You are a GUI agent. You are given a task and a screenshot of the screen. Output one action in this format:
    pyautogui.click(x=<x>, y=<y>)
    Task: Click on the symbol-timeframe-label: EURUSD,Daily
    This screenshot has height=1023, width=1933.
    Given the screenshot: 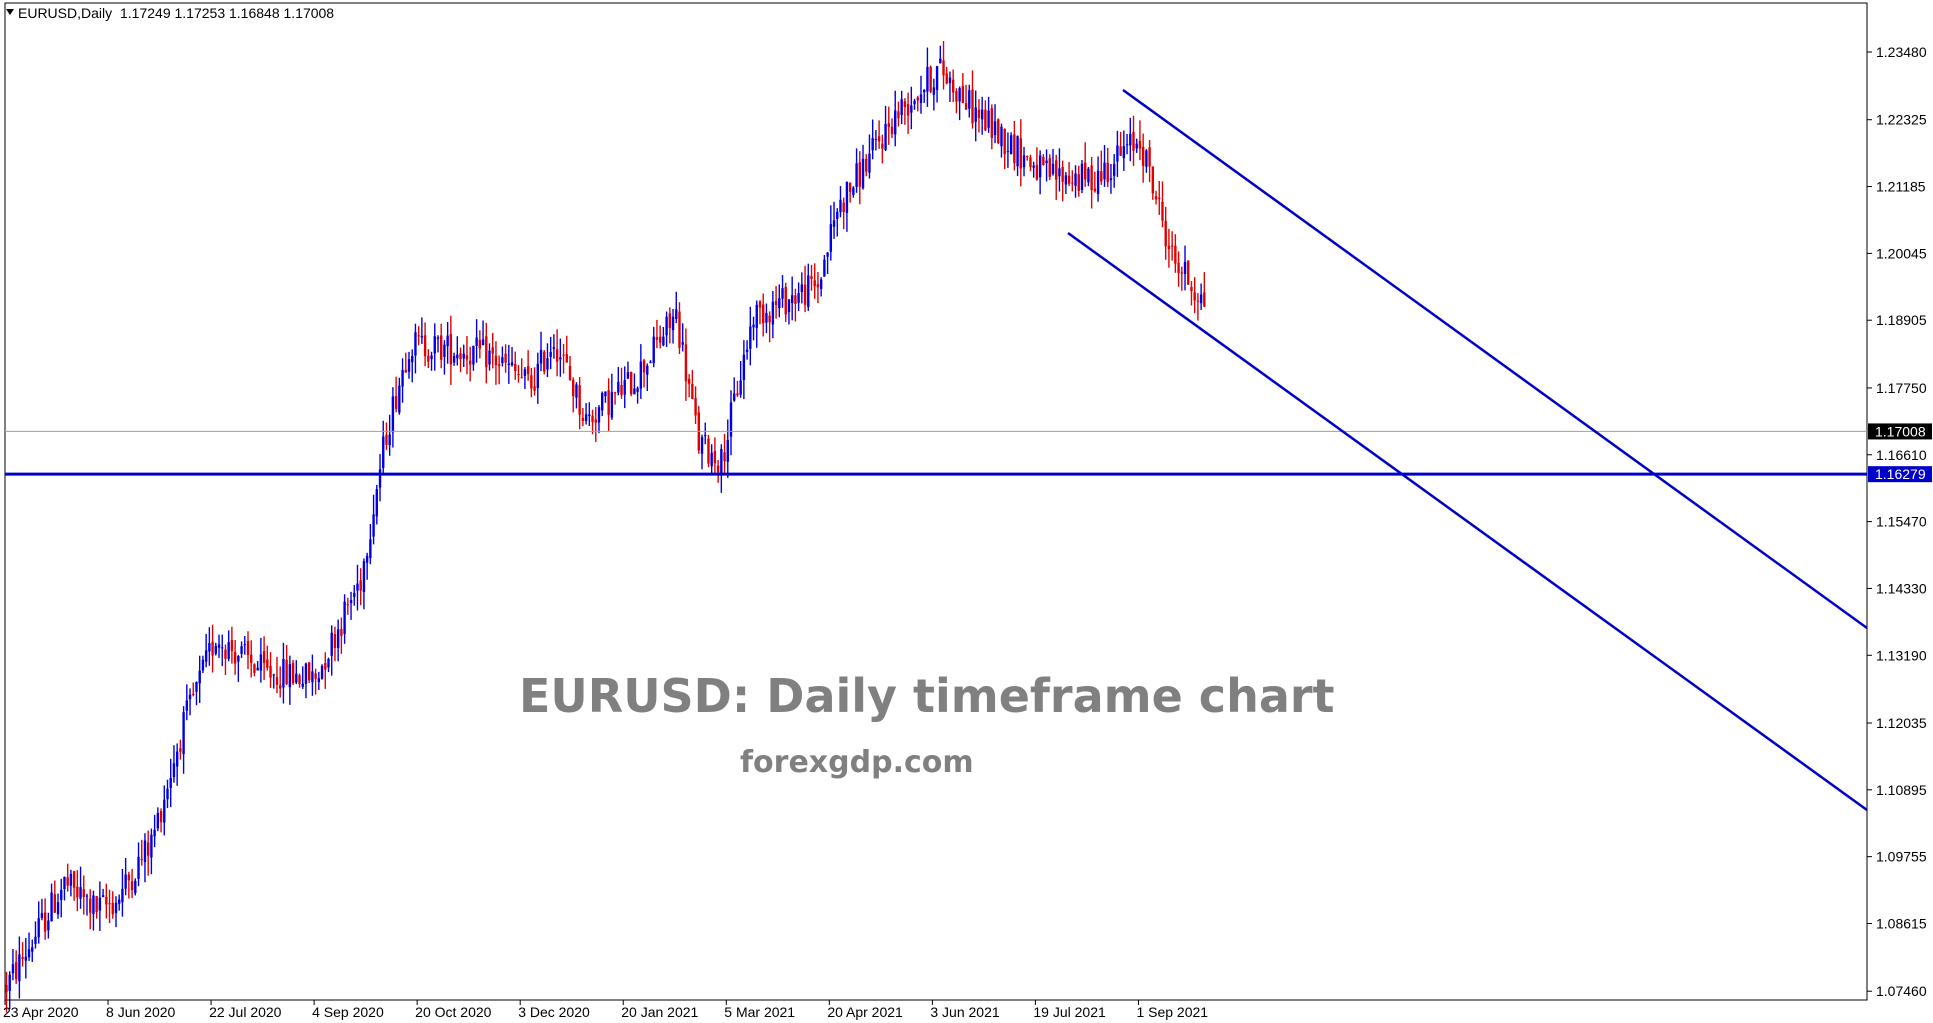 What is the action you would take?
    pyautogui.click(x=65, y=13)
    